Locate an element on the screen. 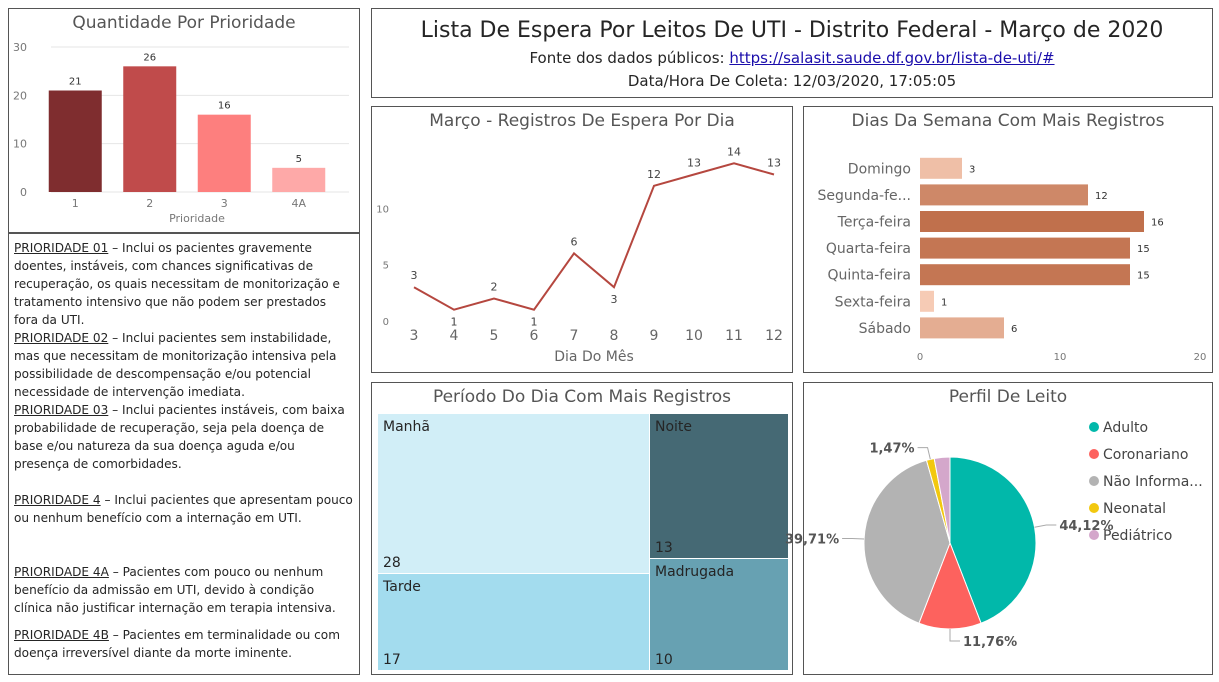  daily-y-tick-label: 0 is located at coordinates (386, 322).